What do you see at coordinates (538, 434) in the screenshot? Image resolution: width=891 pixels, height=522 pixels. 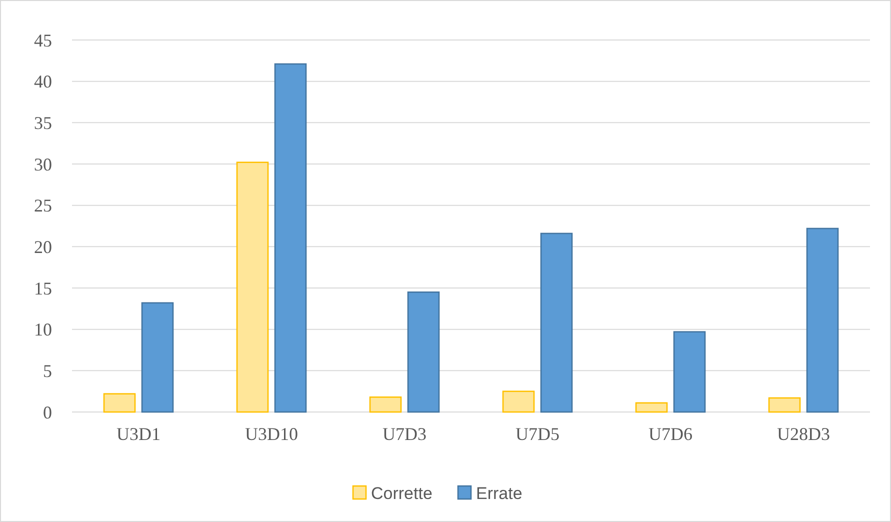 I see `x-tick-label: U7D5` at bounding box center [538, 434].